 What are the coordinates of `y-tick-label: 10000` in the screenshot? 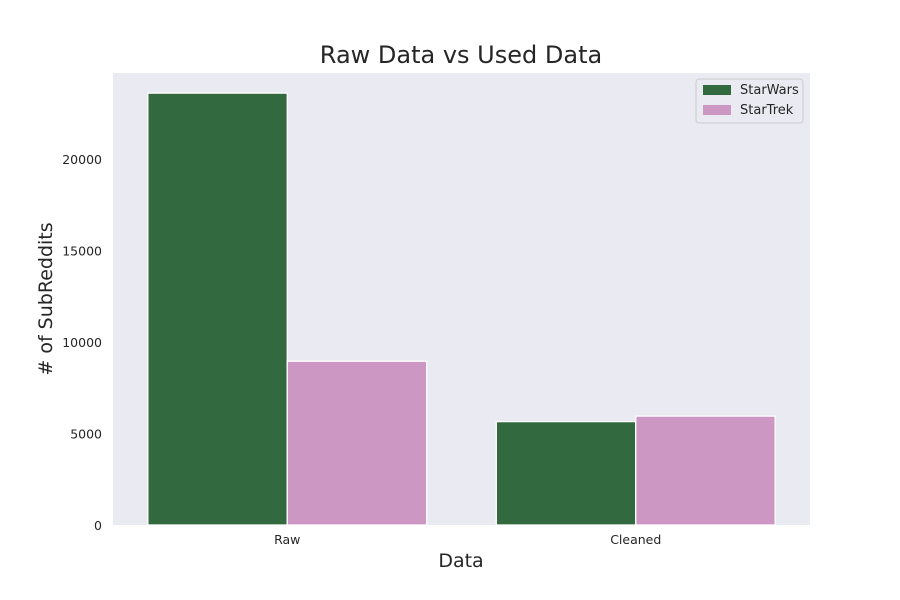 It's located at (82, 342).